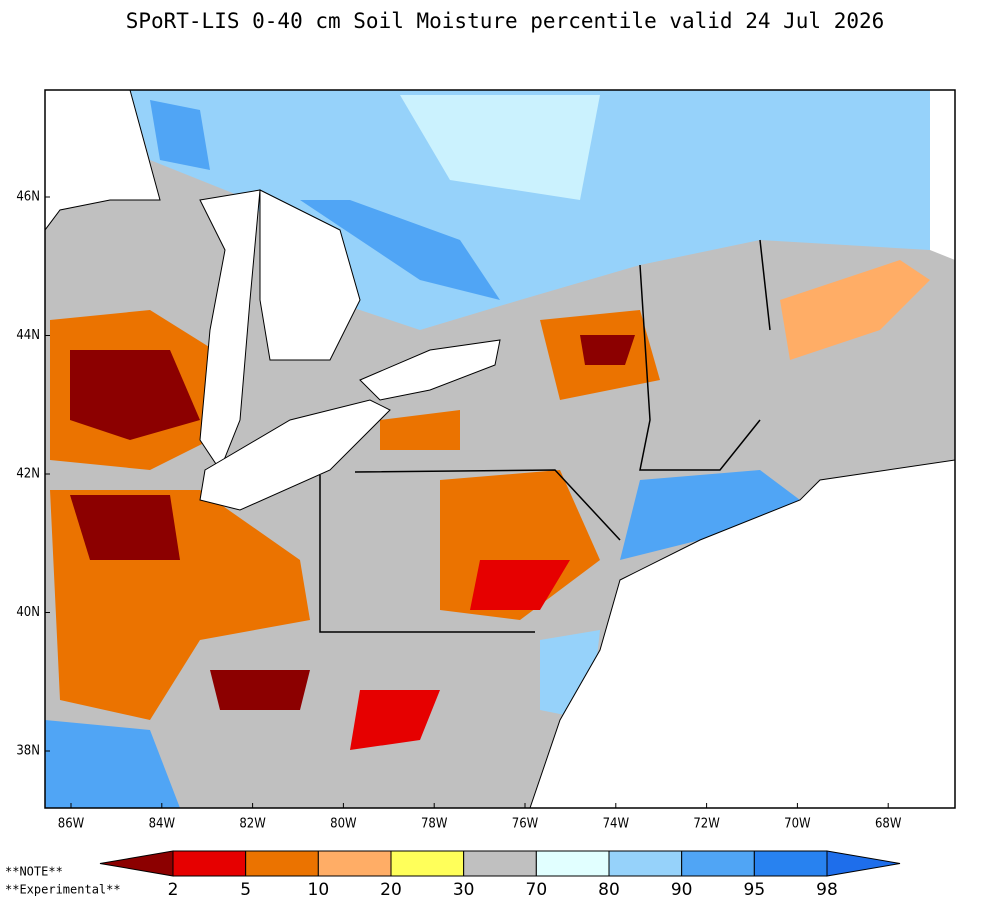 The image size is (1000, 904). What do you see at coordinates (28, 474) in the screenshot?
I see `lat-label: 42N` at bounding box center [28, 474].